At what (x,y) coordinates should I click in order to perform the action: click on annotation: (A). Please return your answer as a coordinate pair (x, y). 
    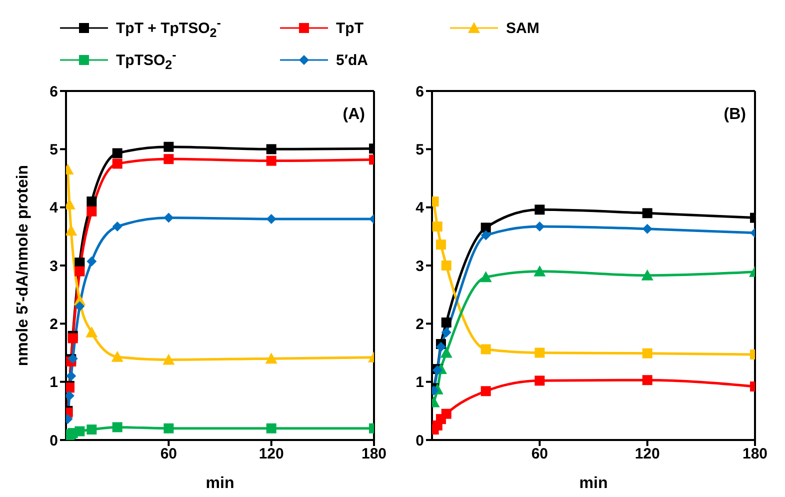
    Looking at the image, I should click on (353, 115).